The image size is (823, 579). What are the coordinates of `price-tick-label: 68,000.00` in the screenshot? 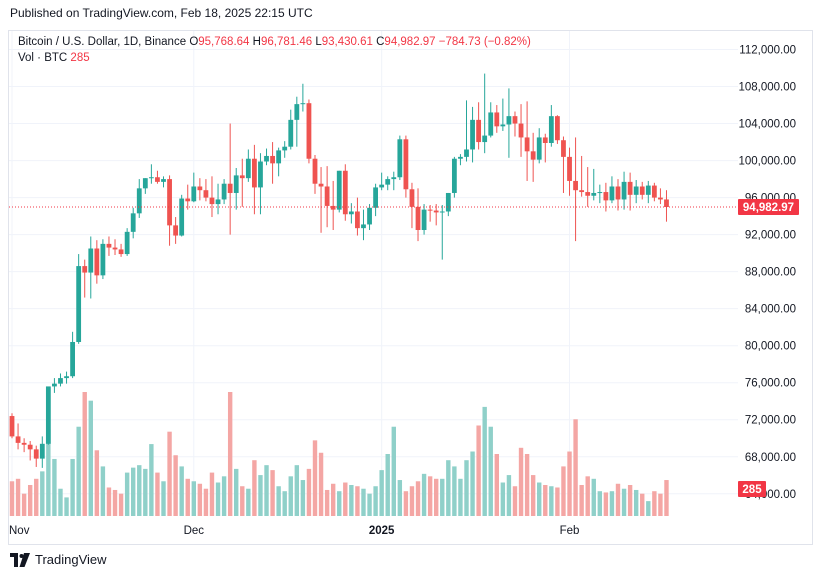 It's located at (770, 458).